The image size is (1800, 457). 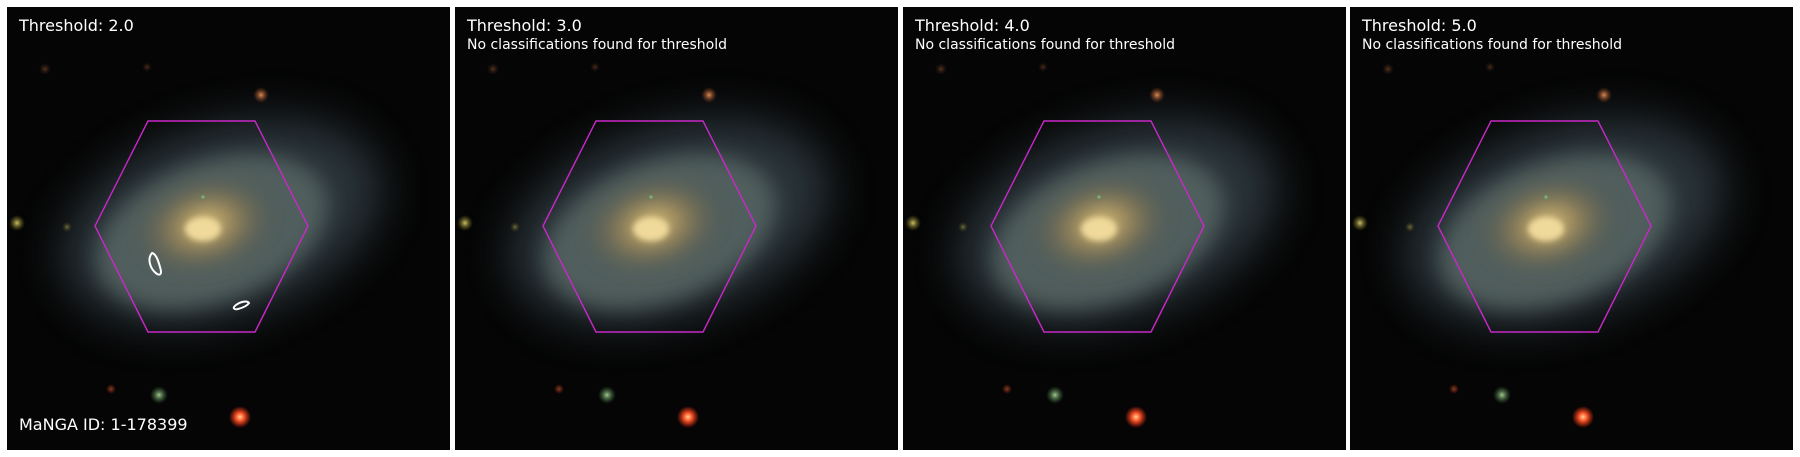 I want to click on manga-id-label: MaNGA ID: 1-178399, so click(x=103, y=424).